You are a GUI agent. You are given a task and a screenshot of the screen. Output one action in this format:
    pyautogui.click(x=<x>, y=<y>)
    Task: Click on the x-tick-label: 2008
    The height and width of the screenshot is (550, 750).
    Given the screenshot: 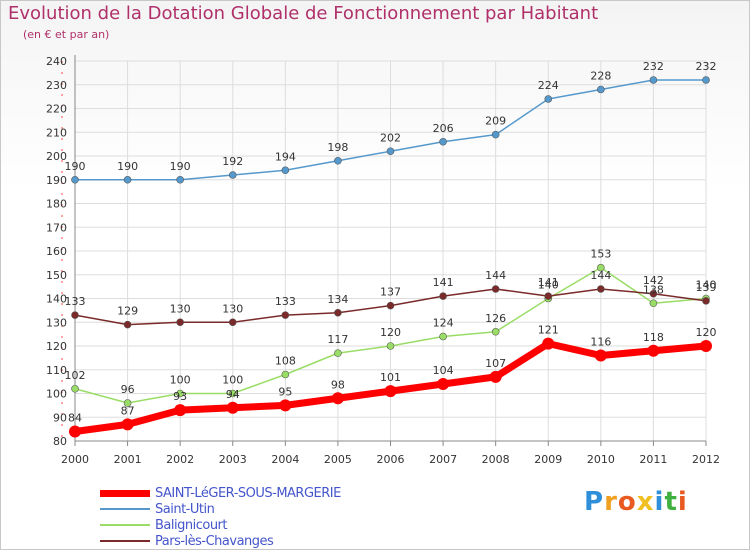 What is the action you would take?
    pyautogui.click(x=496, y=459)
    